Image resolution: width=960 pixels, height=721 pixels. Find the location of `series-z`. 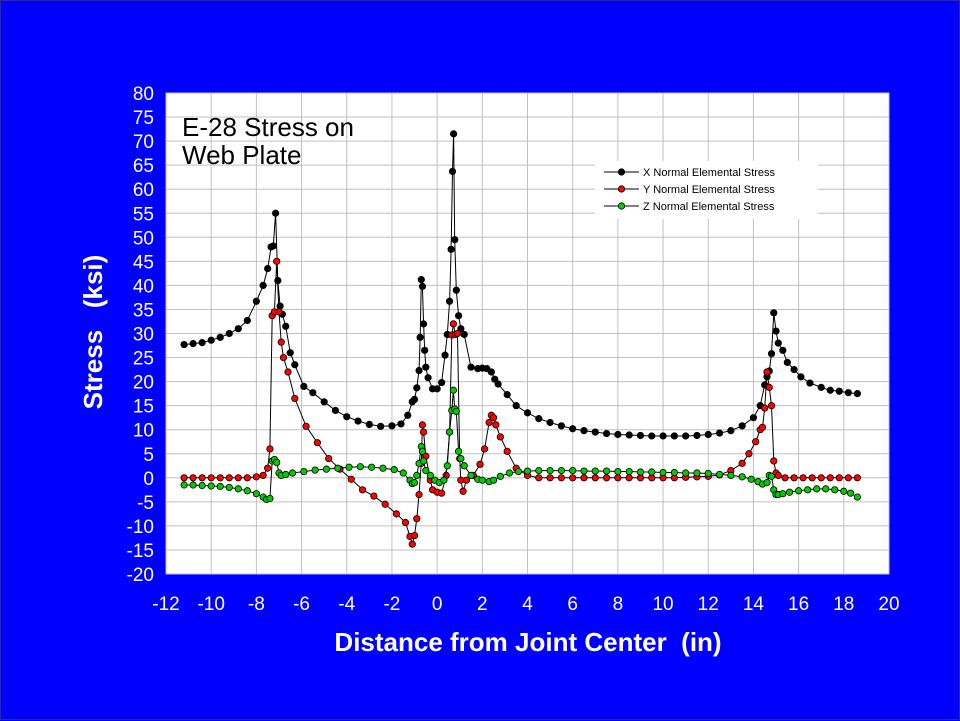

series-z is located at coordinates (520, 445).